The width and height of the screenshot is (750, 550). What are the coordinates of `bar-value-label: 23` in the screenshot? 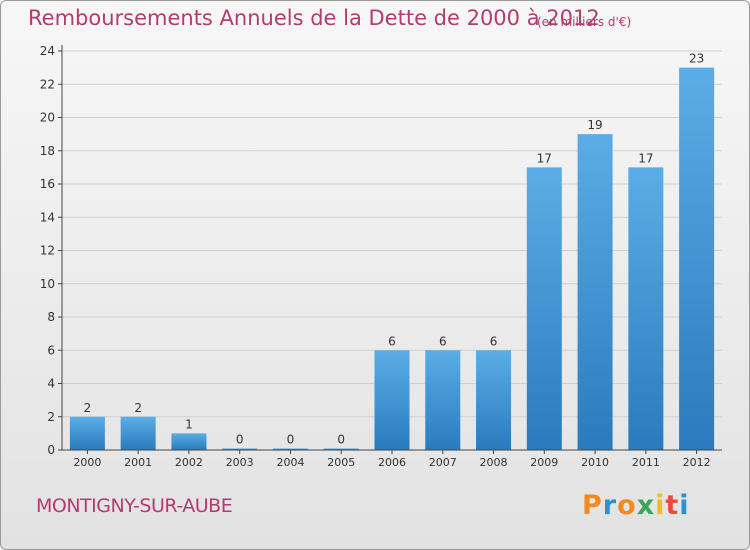 It's located at (696, 59).